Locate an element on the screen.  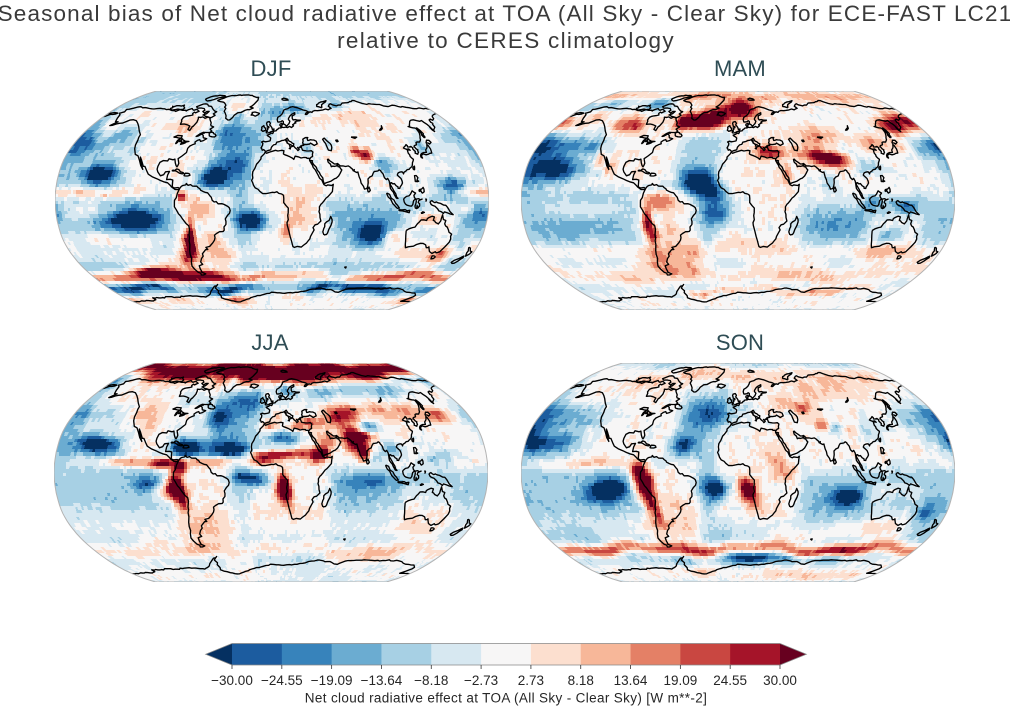
svg-text: −13.64 is located at coordinates (382, 680).